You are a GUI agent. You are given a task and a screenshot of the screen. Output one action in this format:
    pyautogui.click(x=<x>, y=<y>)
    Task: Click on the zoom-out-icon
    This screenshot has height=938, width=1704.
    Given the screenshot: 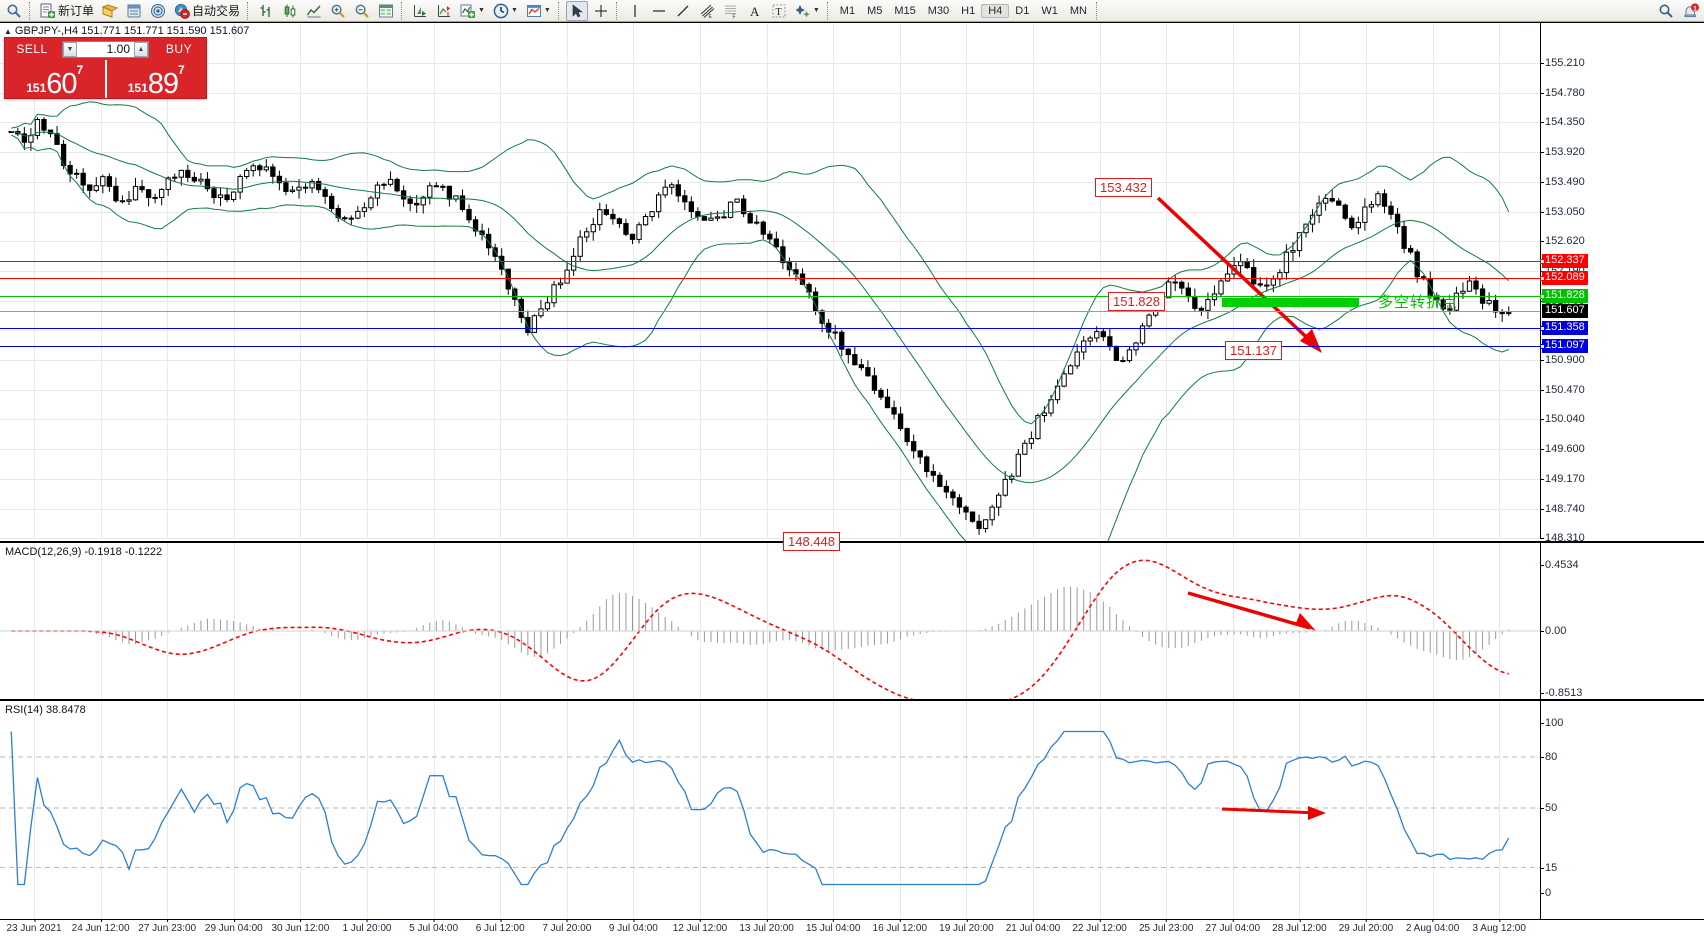 What is the action you would take?
    pyautogui.click(x=362, y=11)
    